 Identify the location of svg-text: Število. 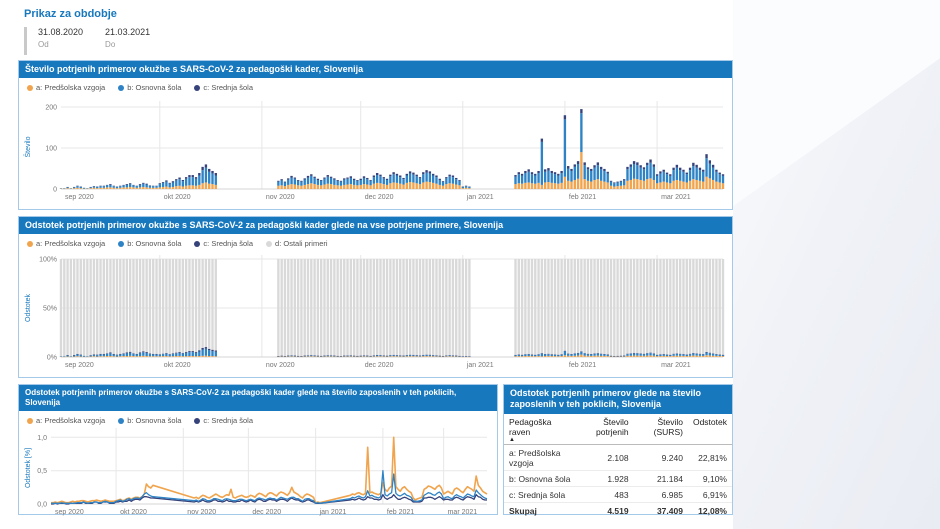
(27, 147).